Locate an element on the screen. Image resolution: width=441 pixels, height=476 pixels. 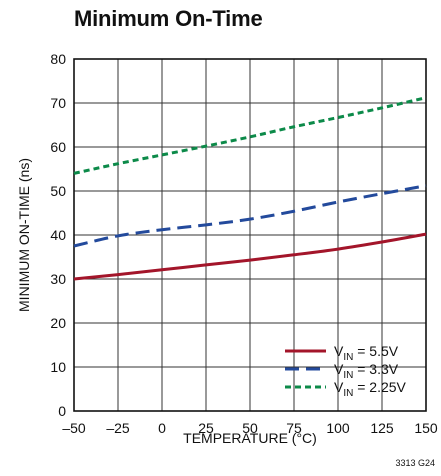
x-tick-label: 125 is located at coordinates (382, 428).